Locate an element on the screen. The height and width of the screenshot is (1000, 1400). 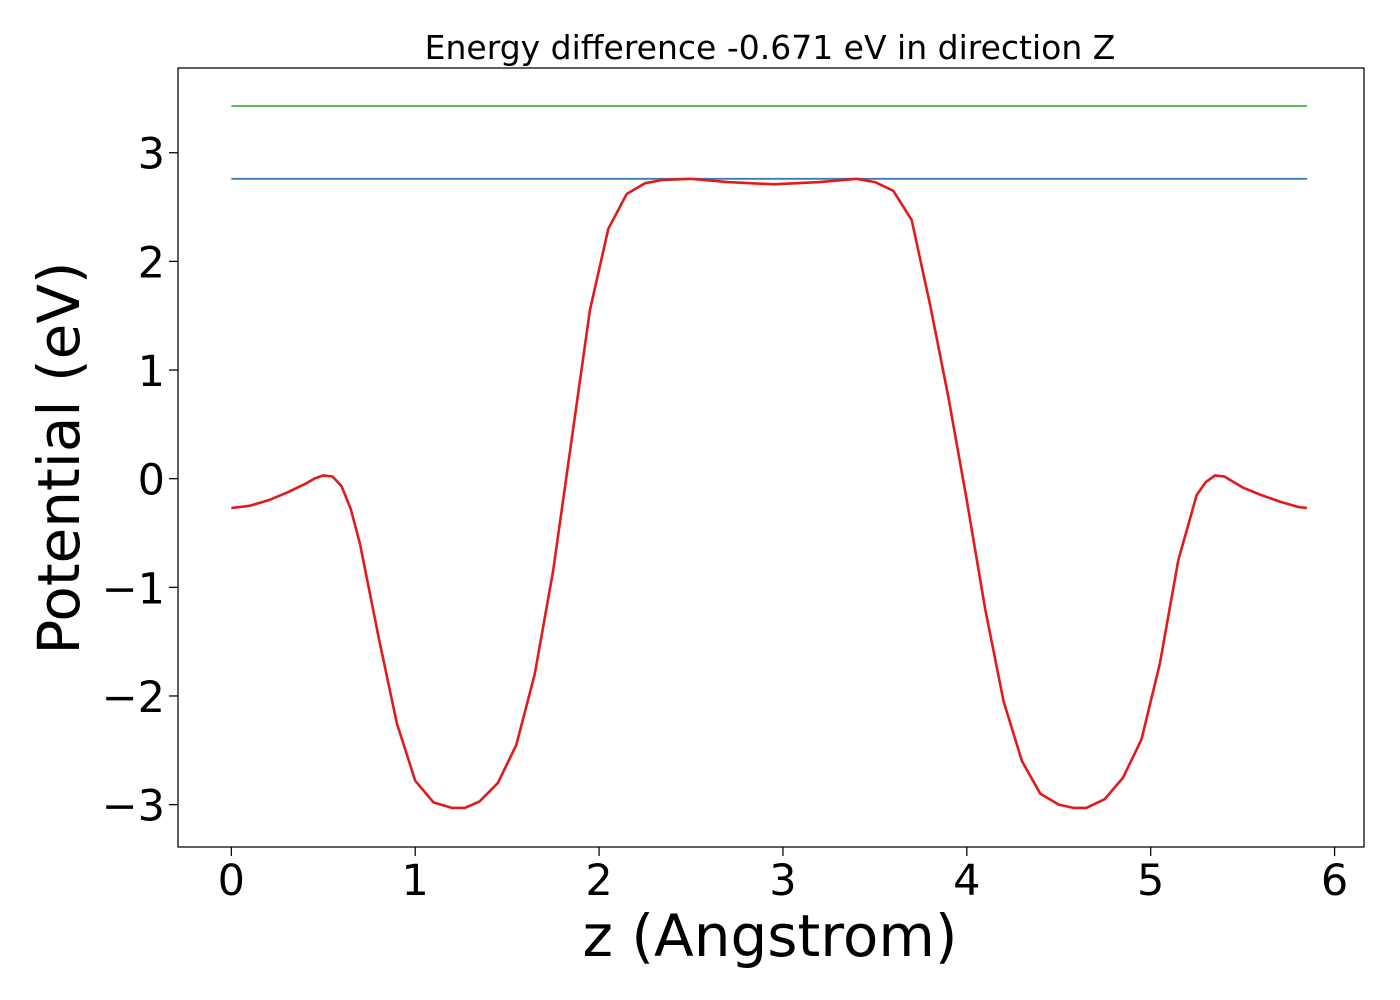
x-tick-label: 6 is located at coordinates (1334, 881).